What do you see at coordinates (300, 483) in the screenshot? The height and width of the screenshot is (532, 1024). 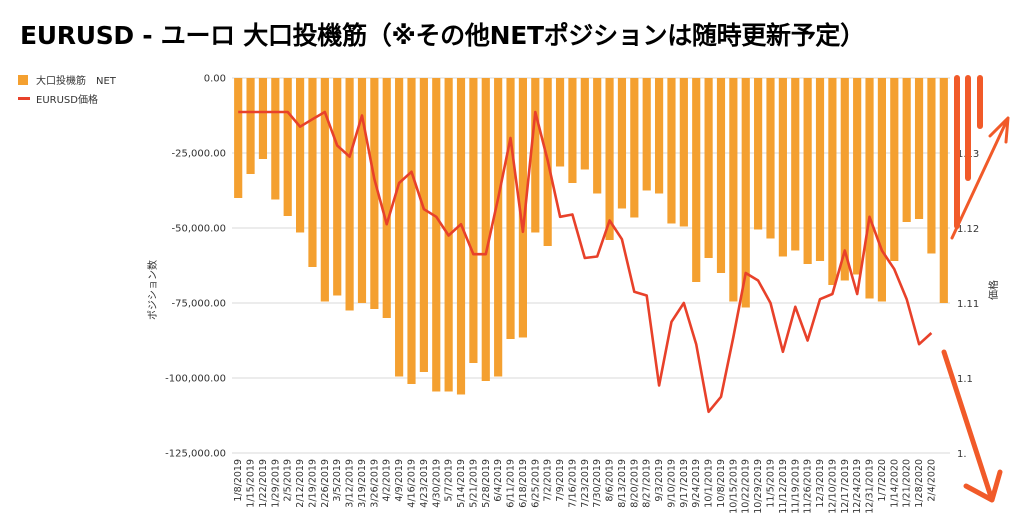 I see `x-tick-label: 2/12/2019` at bounding box center [300, 483].